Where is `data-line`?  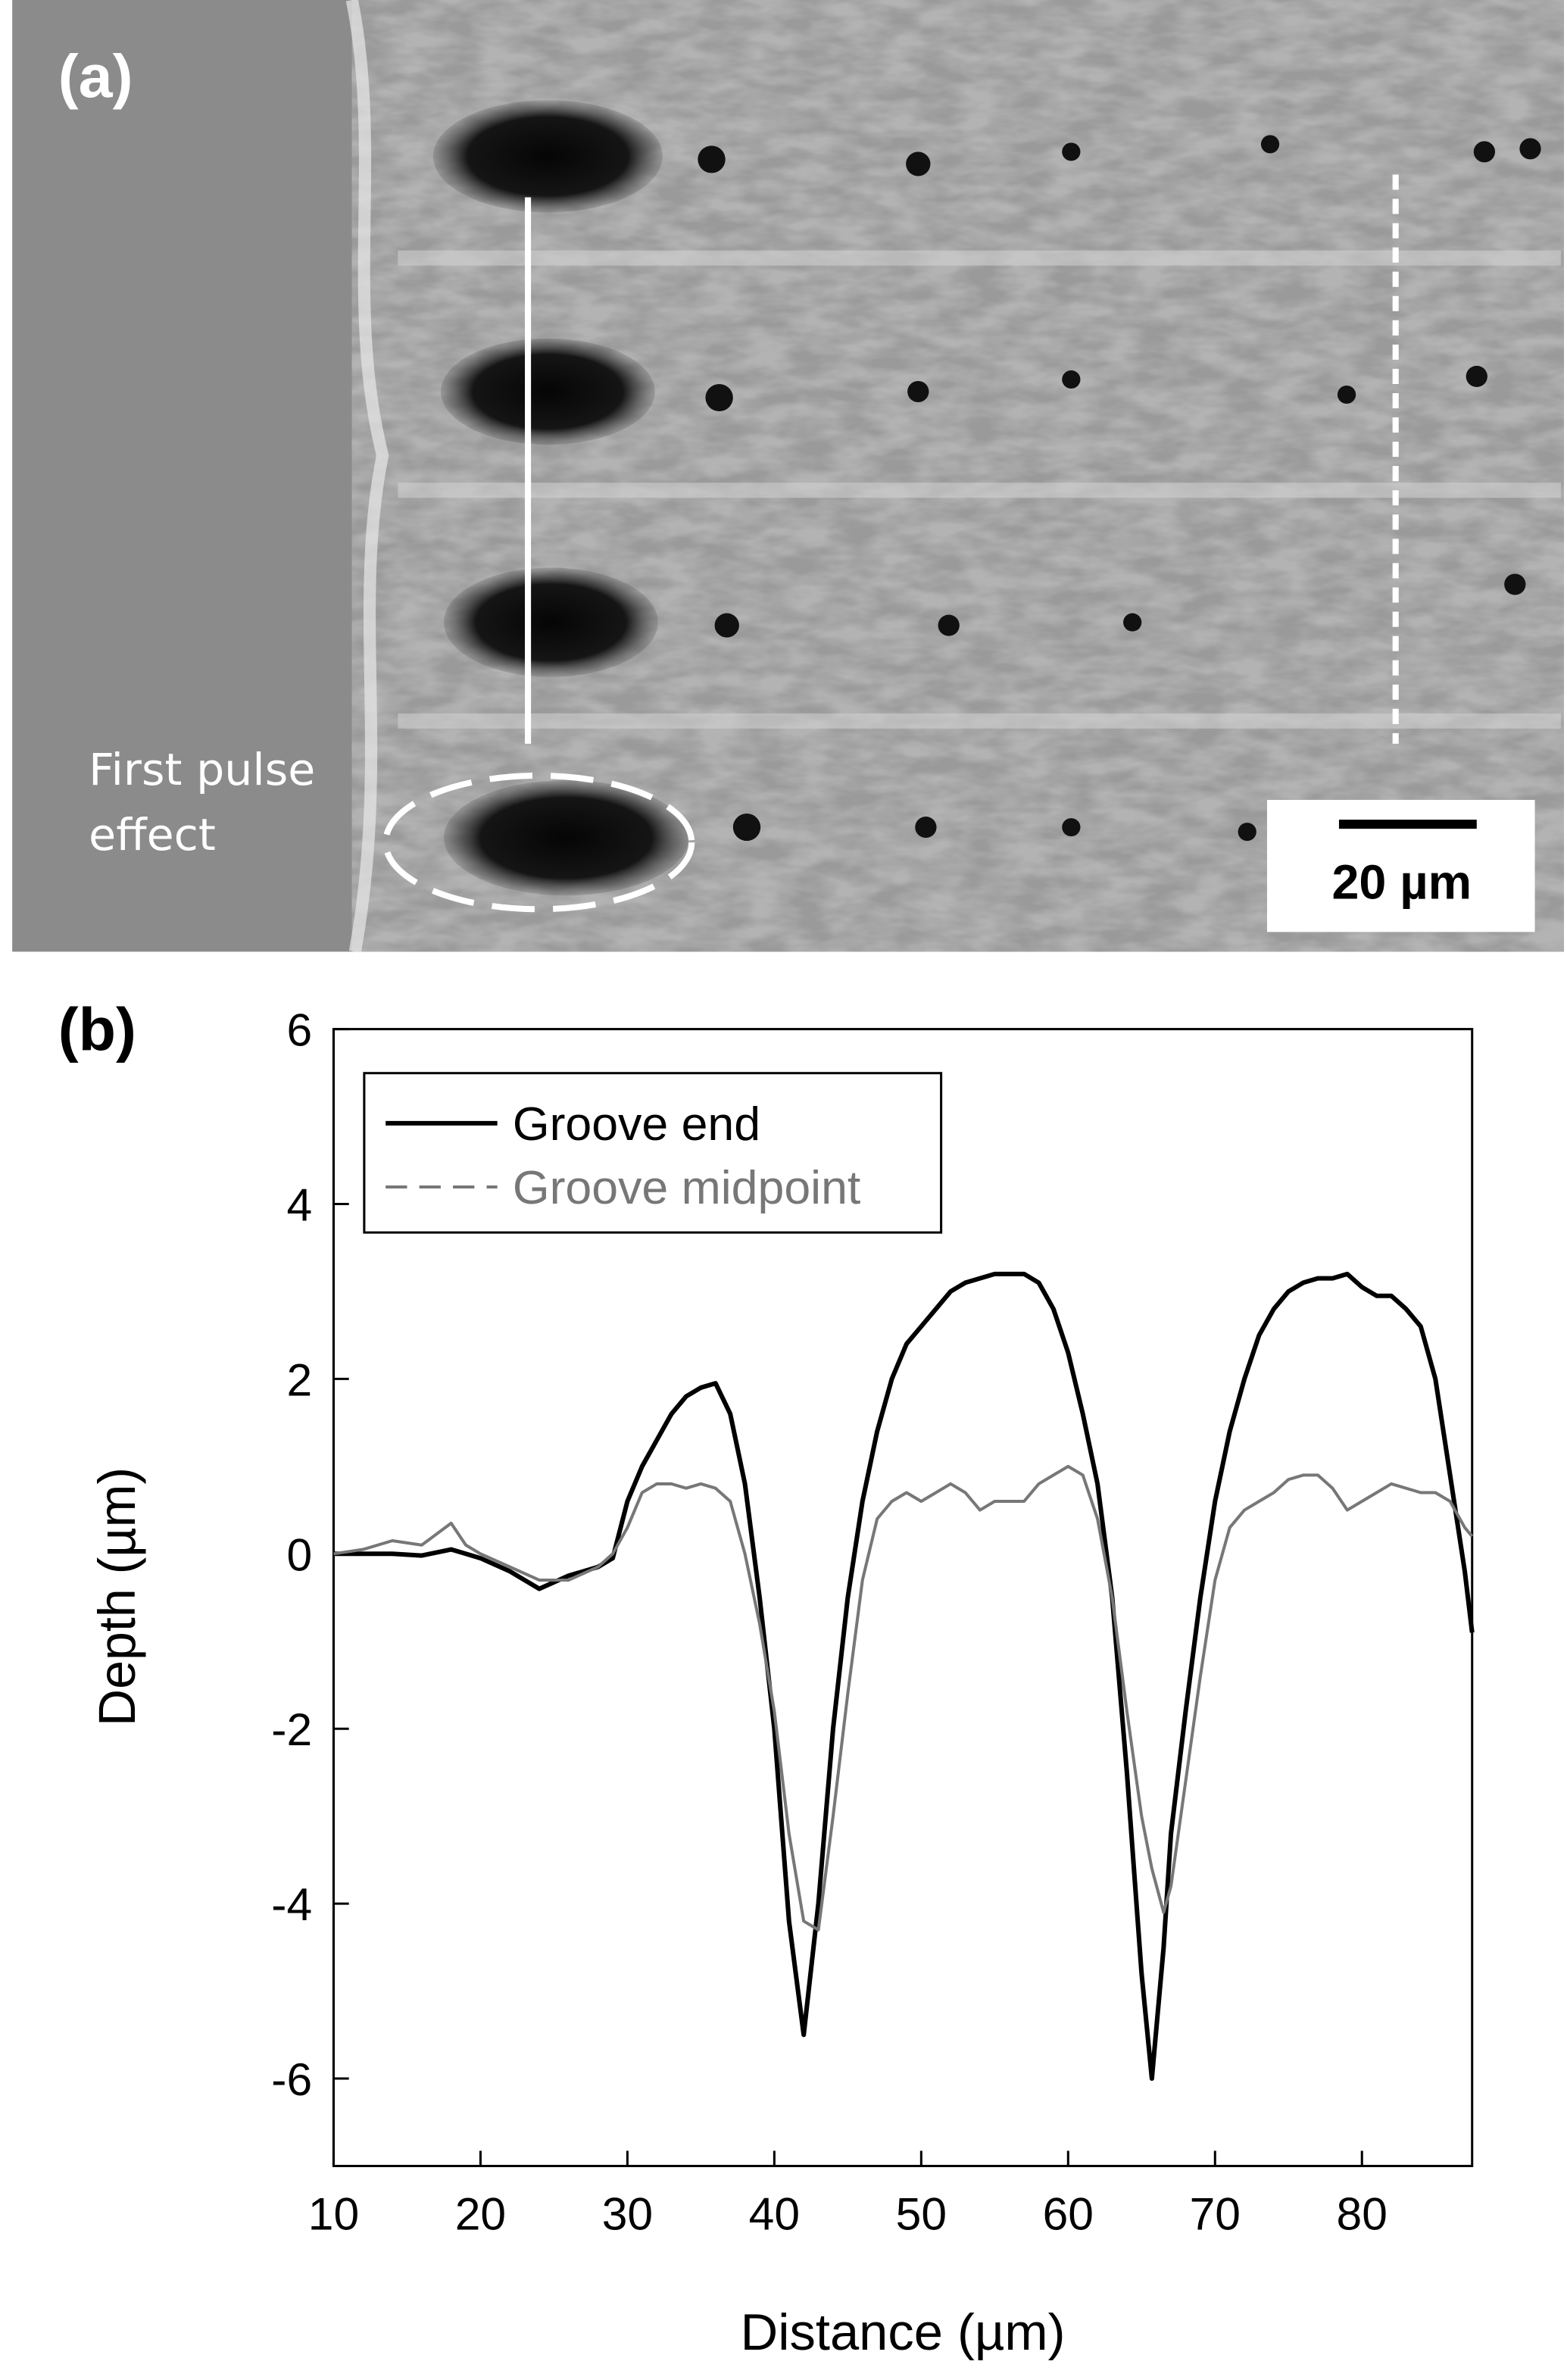
data-line is located at coordinates (903, 1698).